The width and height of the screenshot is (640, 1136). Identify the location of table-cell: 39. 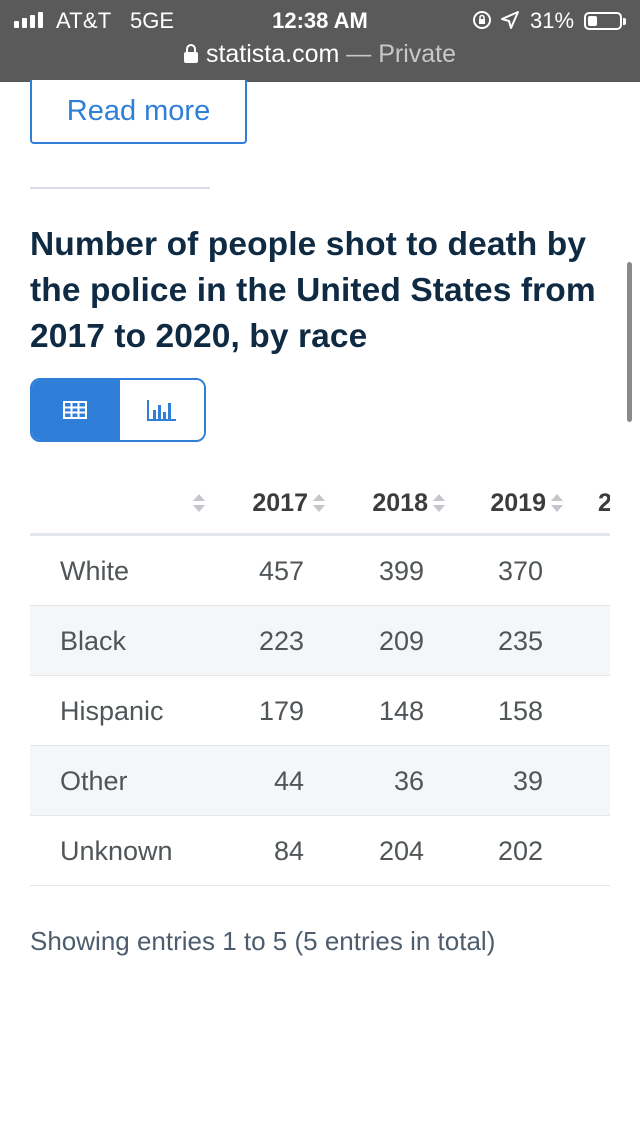
(527, 780).